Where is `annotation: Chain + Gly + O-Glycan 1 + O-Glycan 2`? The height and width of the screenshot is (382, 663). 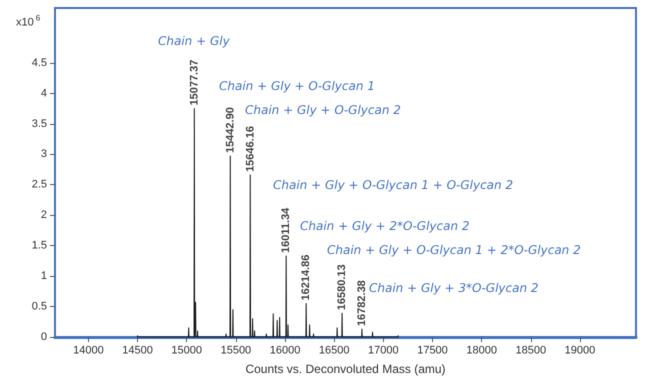 annotation: Chain + Gly + O-Glycan 1 + O-Glycan 2 is located at coordinates (393, 185).